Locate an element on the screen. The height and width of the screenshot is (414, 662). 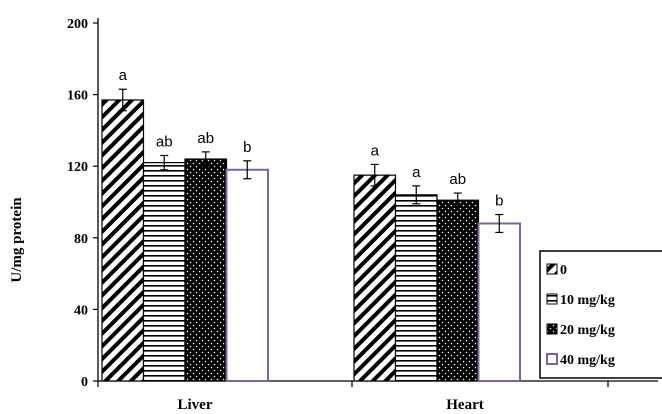
x-category-label: Liver is located at coordinates (195, 405).